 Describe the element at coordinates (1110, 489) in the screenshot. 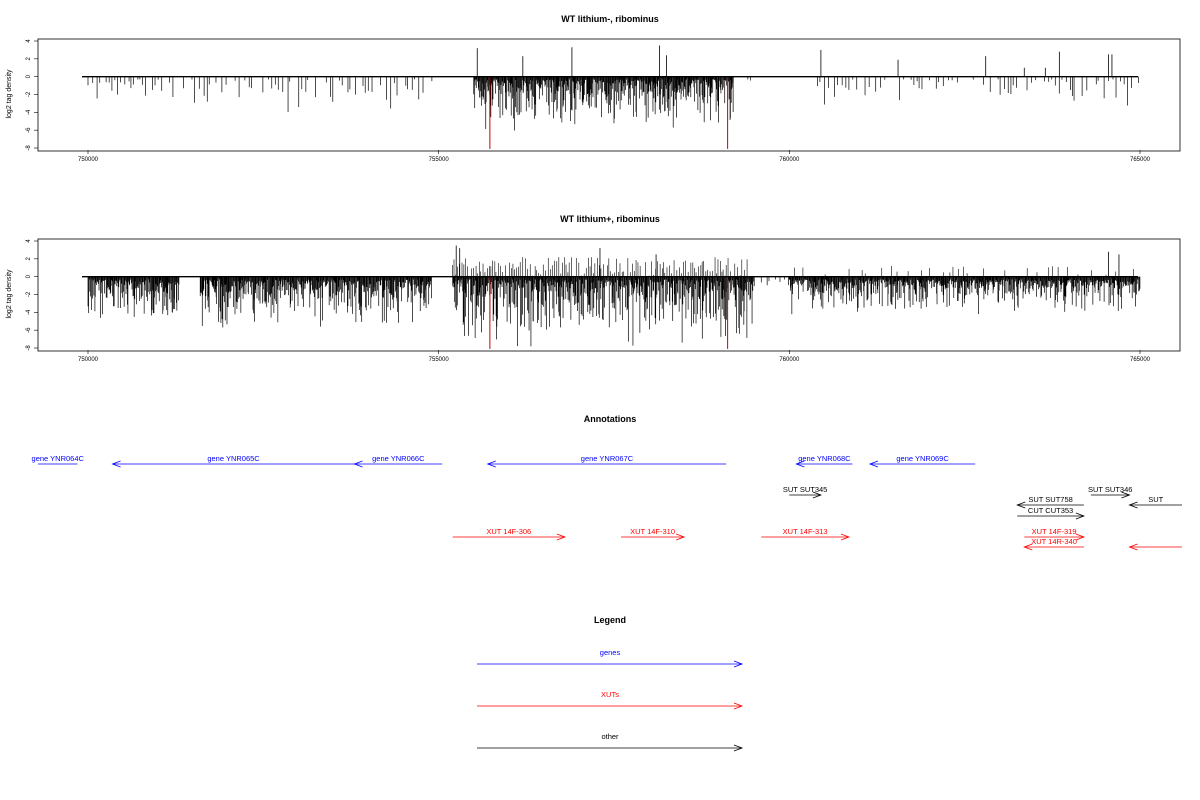

I see `annotation-label: SUT SUT346` at that location.